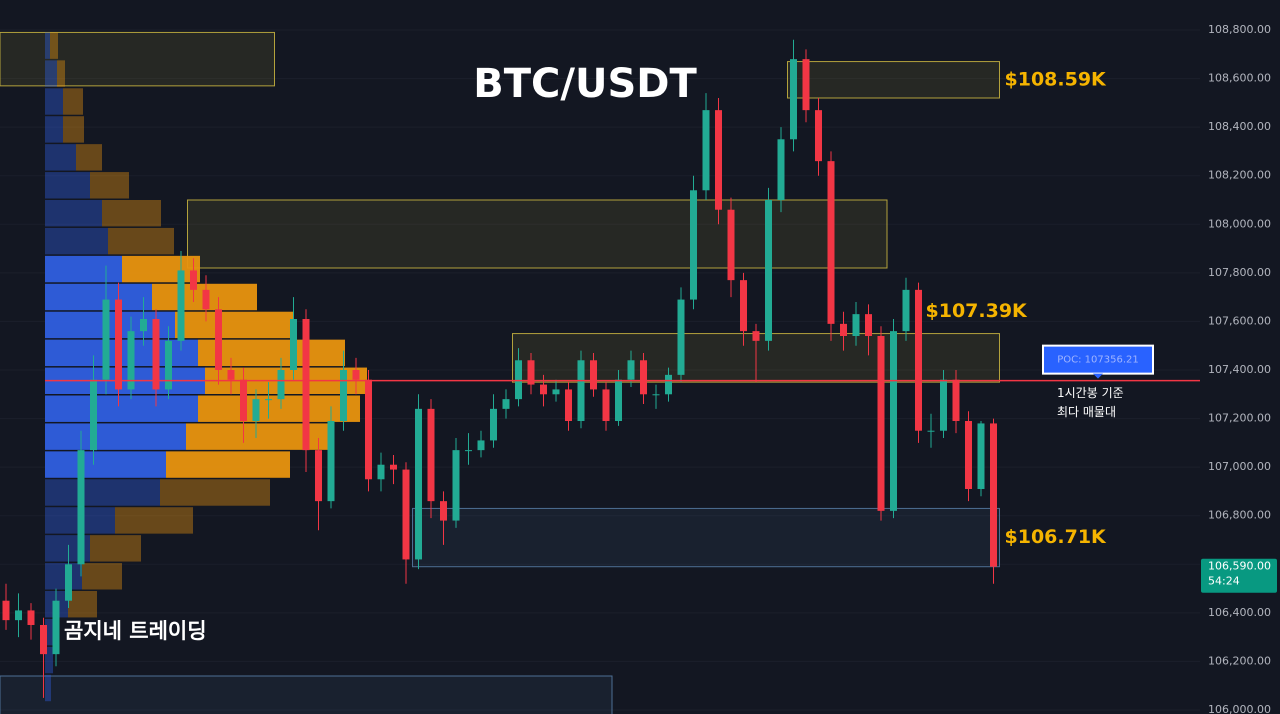 This screenshot has width=1280, height=714. Describe the element at coordinates (1239, 708) in the screenshot. I see `y-tick-label: 106,000.00` at that location.